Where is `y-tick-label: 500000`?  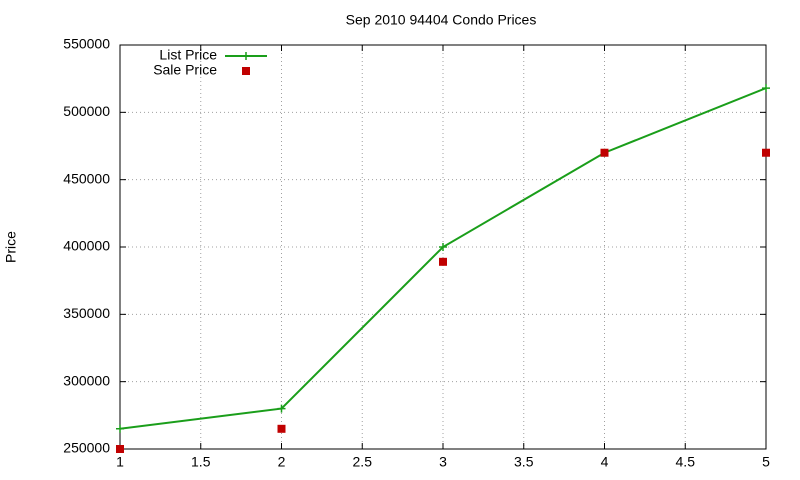
y-tick-label: 500000 is located at coordinates (86, 111).